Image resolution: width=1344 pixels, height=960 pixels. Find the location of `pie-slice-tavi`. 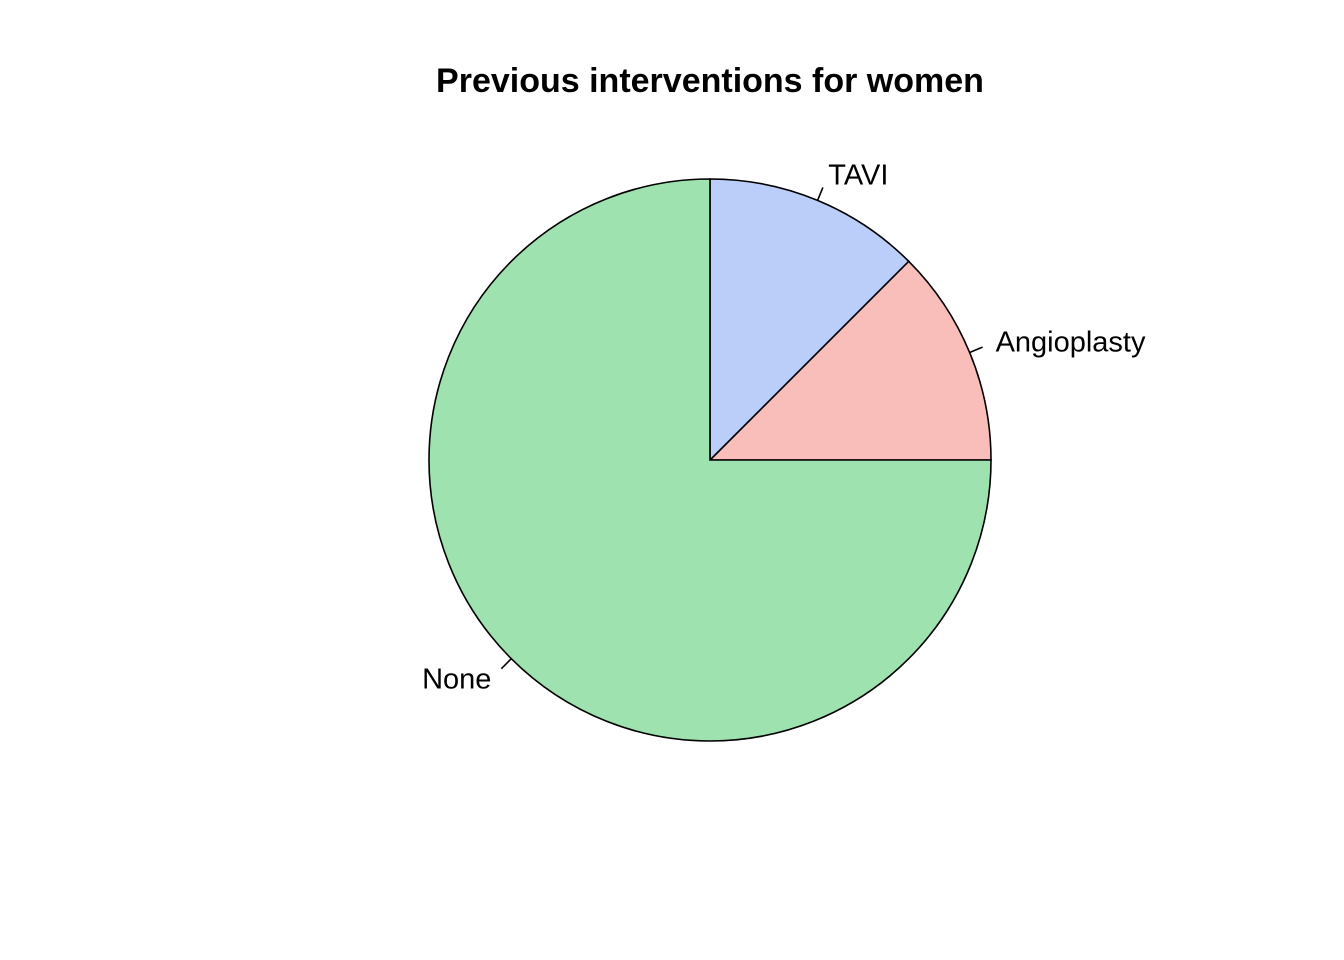

pie-slice-tavi is located at coordinates (809, 320).